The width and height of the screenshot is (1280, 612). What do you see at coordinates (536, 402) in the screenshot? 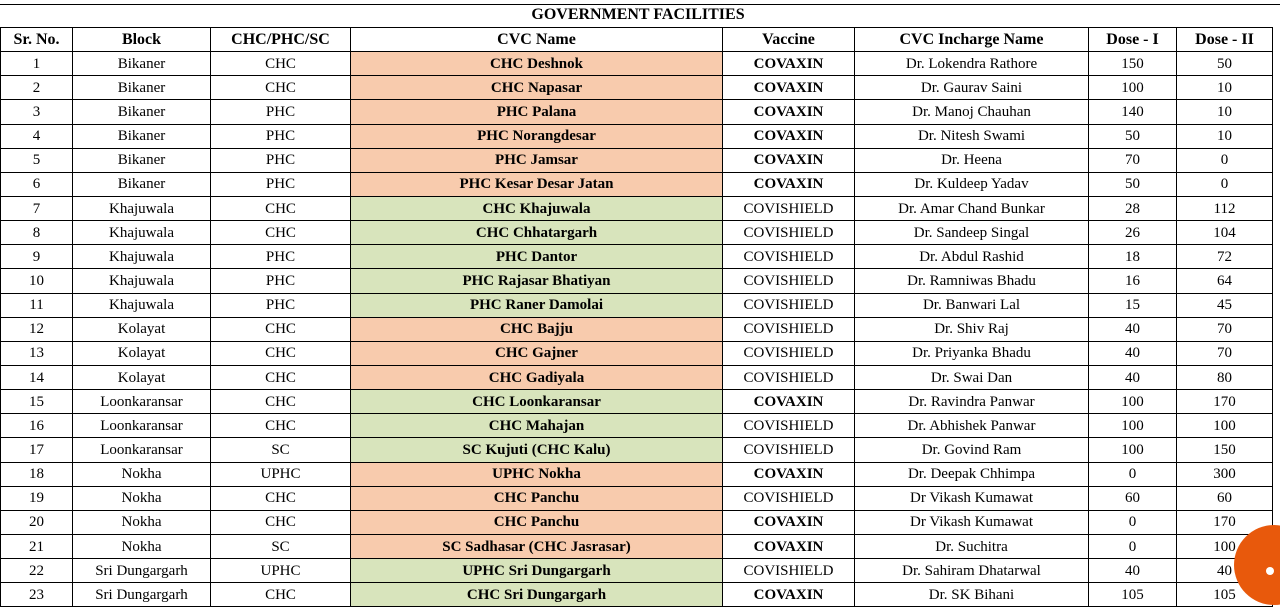
I see `cell-cvc-name: CHC Loonkaransar` at bounding box center [536, 402].